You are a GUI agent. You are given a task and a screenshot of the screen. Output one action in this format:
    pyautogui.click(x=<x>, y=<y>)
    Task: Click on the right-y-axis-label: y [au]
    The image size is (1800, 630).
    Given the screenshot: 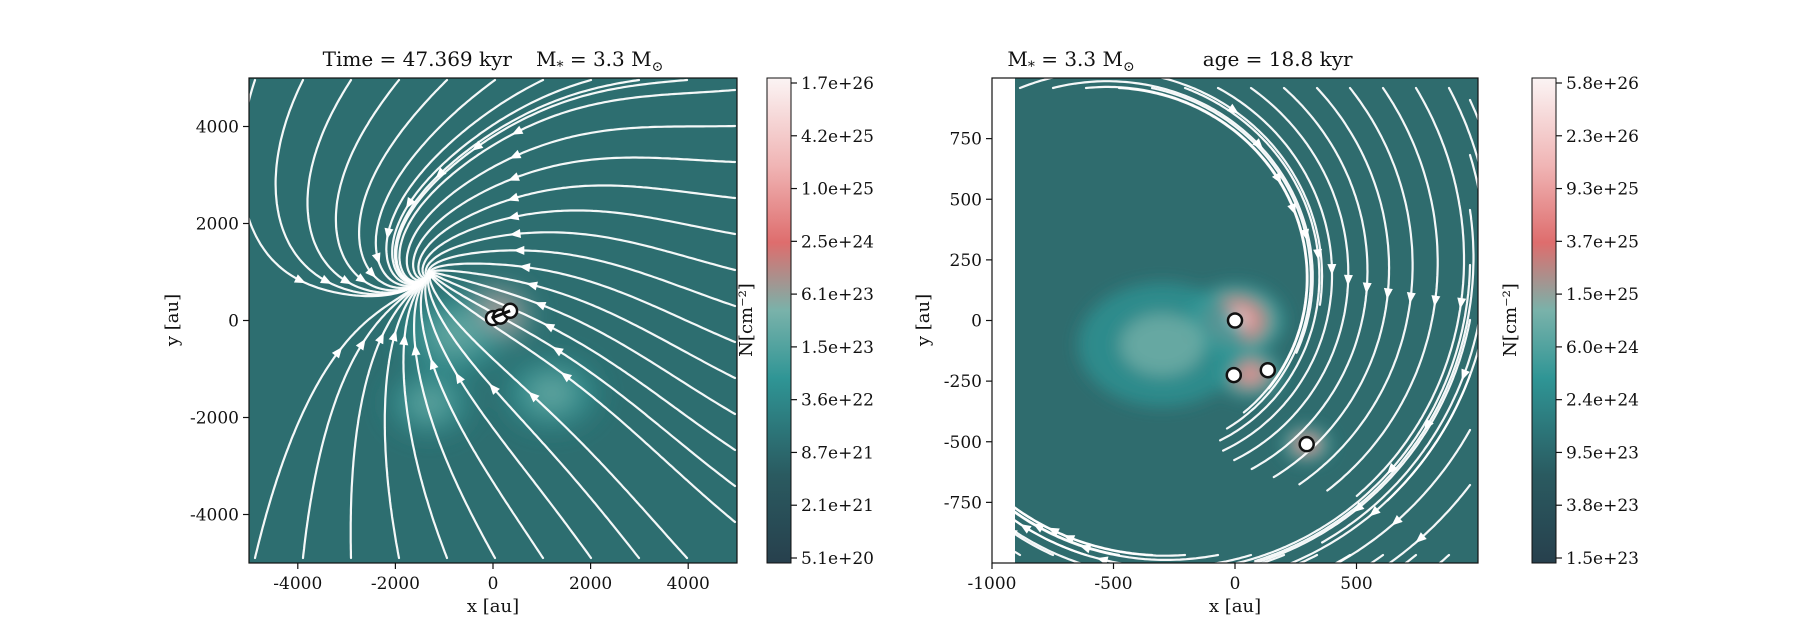 What is the action you would take?
    pyautogui.click(x=923, y=320)
    